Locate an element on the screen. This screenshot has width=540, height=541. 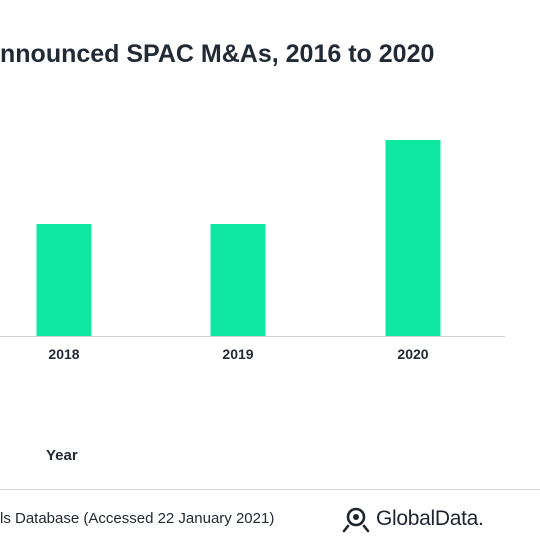
globaldata-logo: GlobalData. is located at coordinates (413, 519).